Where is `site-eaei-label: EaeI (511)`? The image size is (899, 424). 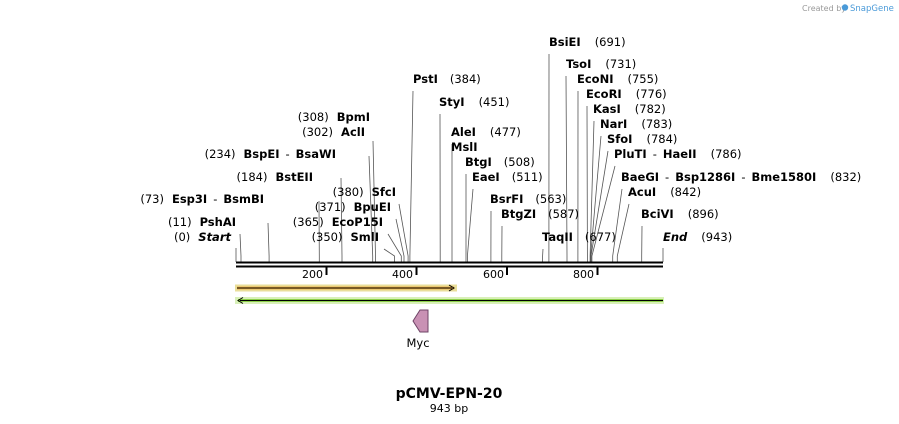
site-eaei-label: EaeI (511) is located at coordinates (507, 177).